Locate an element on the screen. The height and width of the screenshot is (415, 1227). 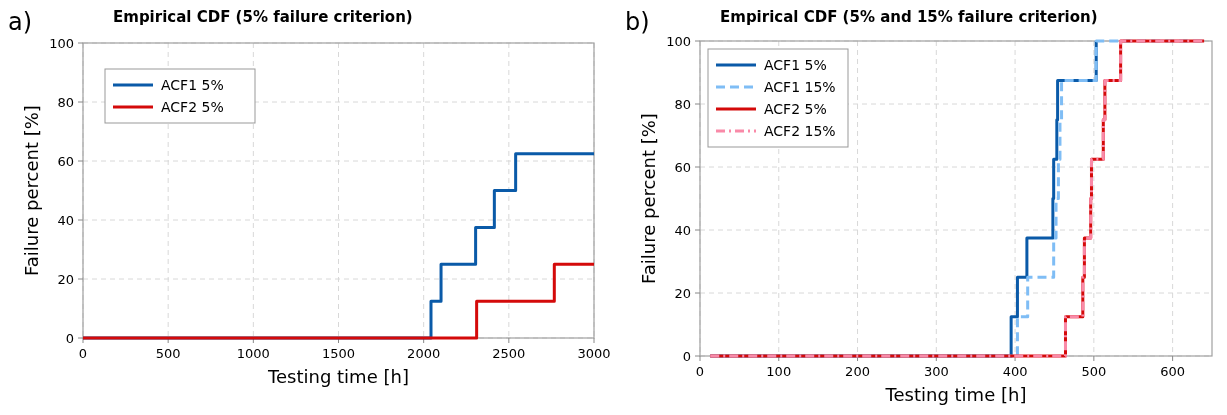
x-tick-label: 2500 is located at coordinates (509, 353).